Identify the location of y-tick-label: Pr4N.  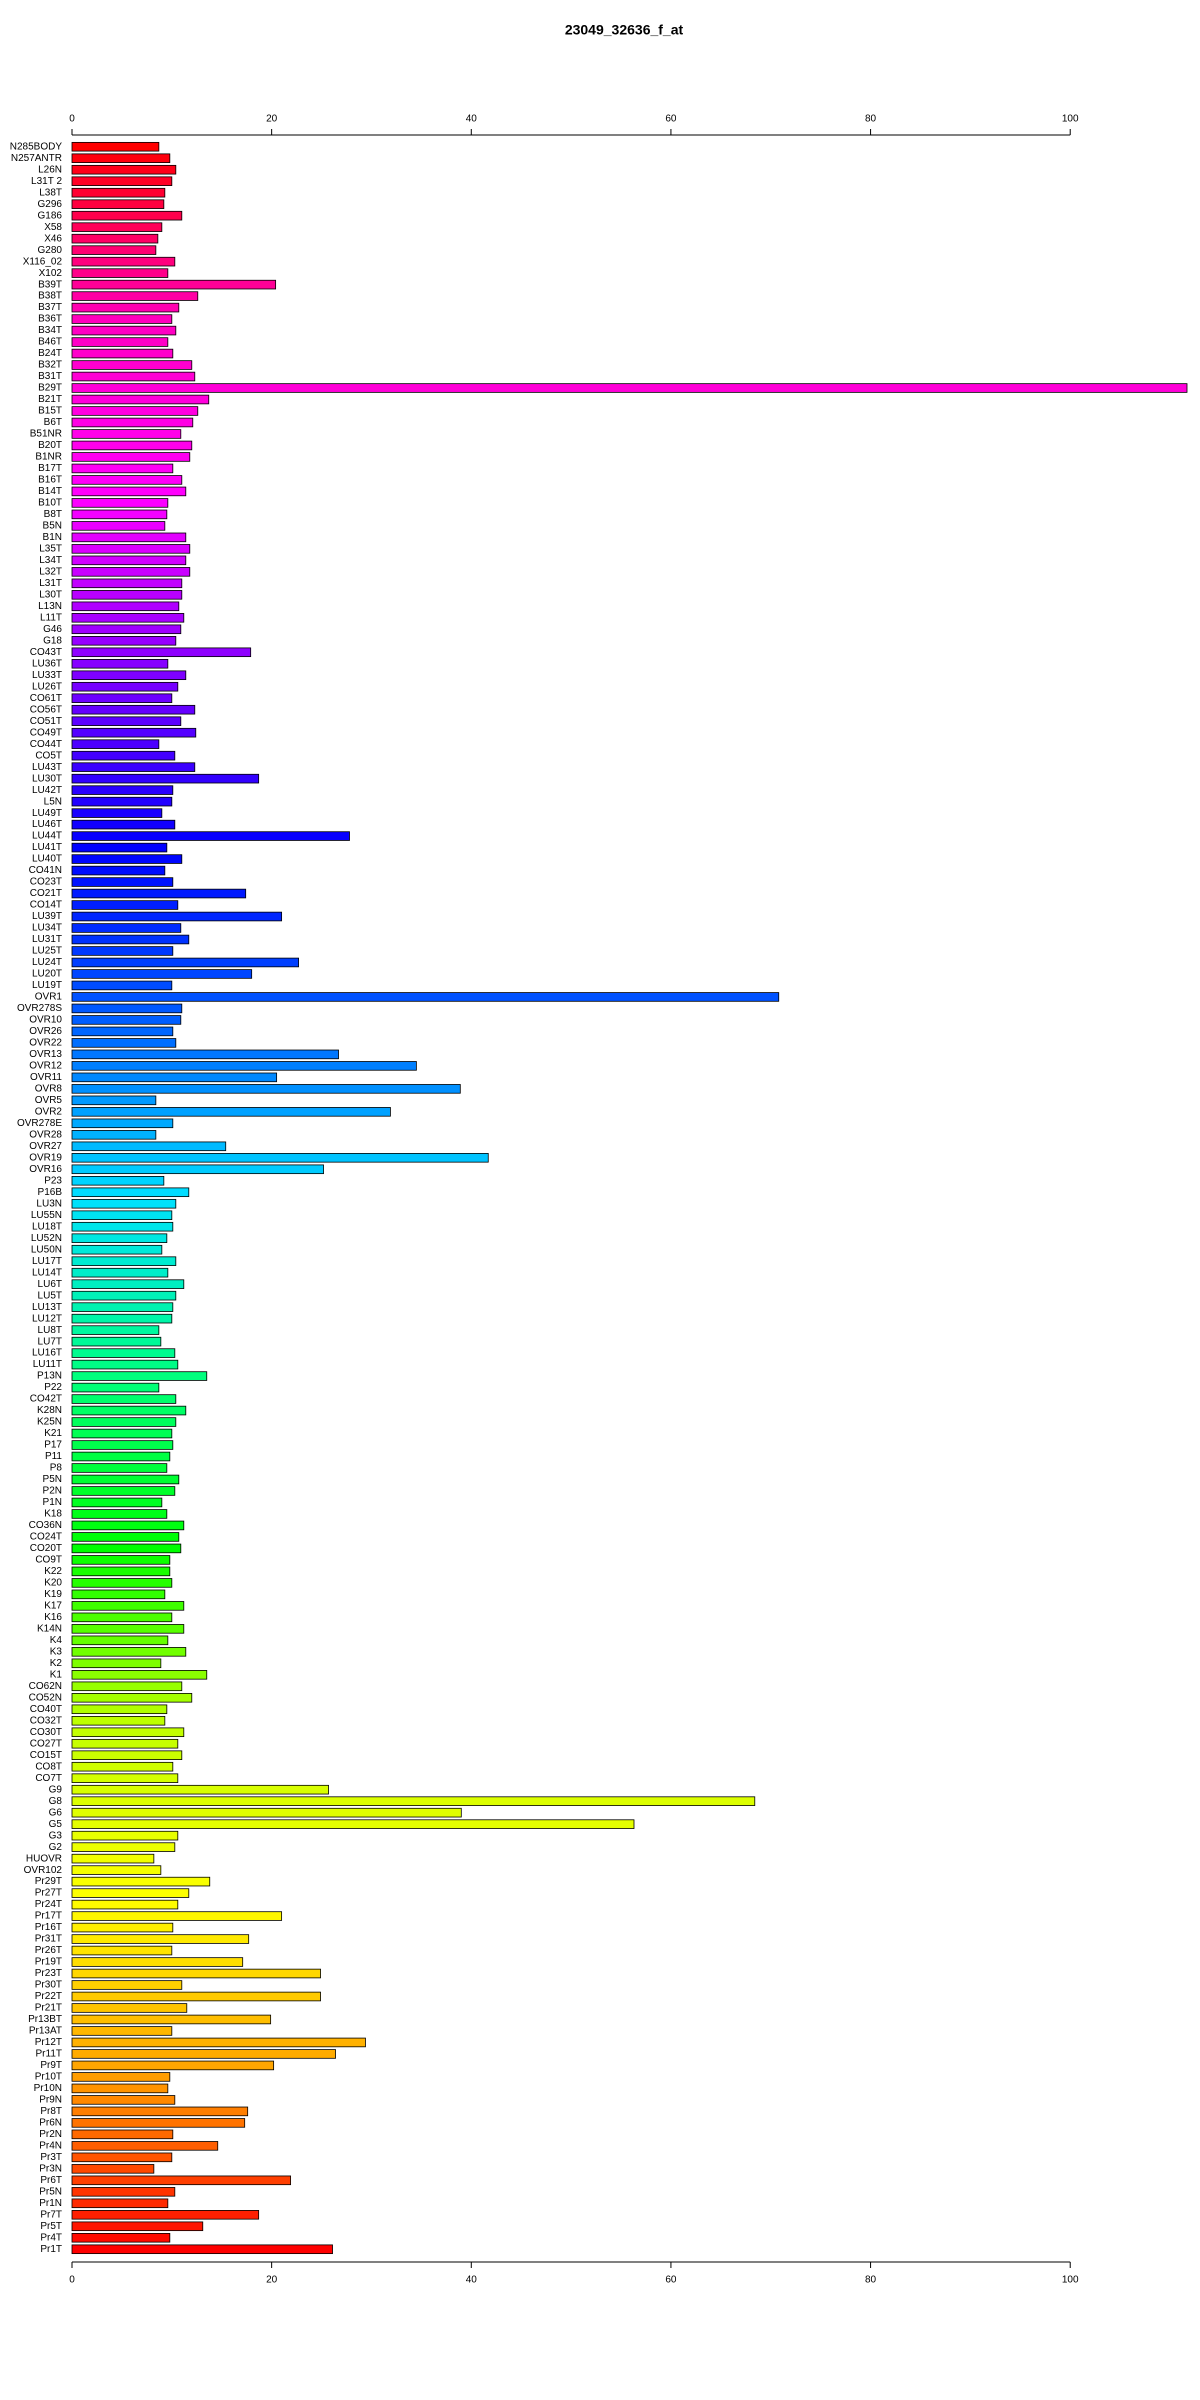
(50, 2145).